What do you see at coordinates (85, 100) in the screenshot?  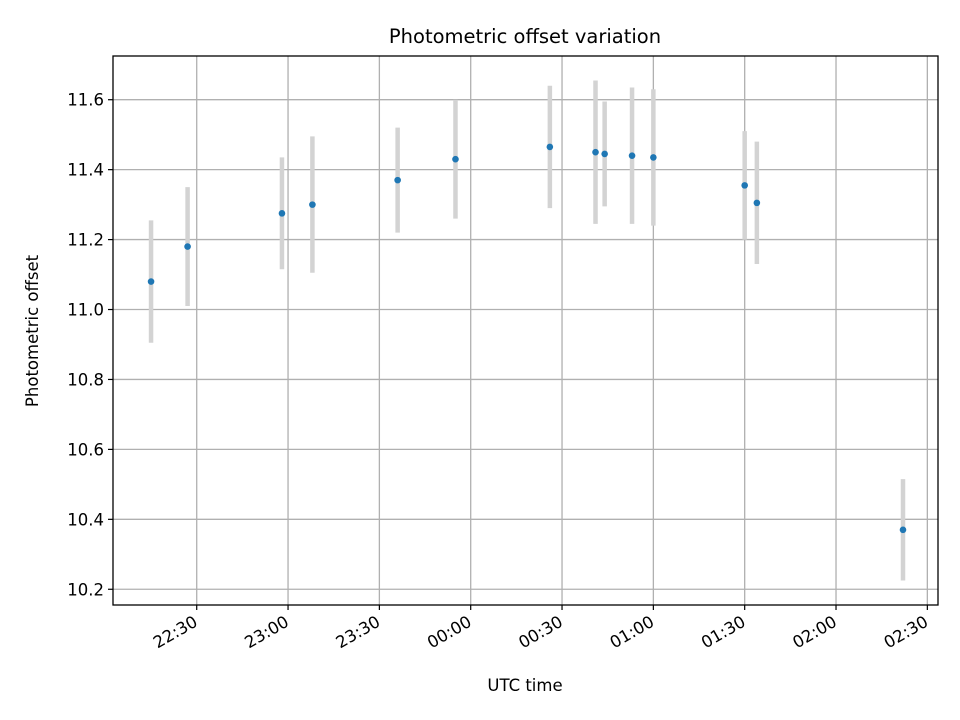 I see `y-tick-label: 11.6` at bounding box center [85, 100].